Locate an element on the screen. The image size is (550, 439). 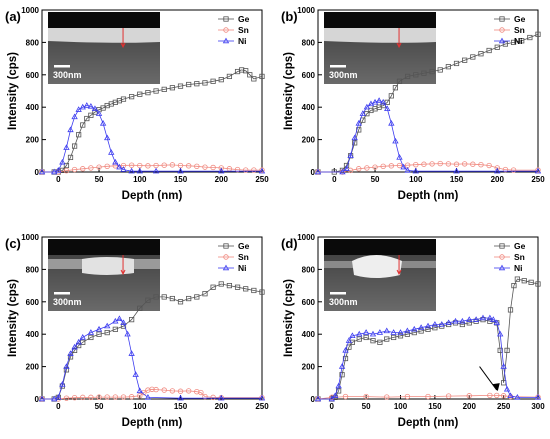
y-tick-label: 200 is located at coordinates (309, 140).